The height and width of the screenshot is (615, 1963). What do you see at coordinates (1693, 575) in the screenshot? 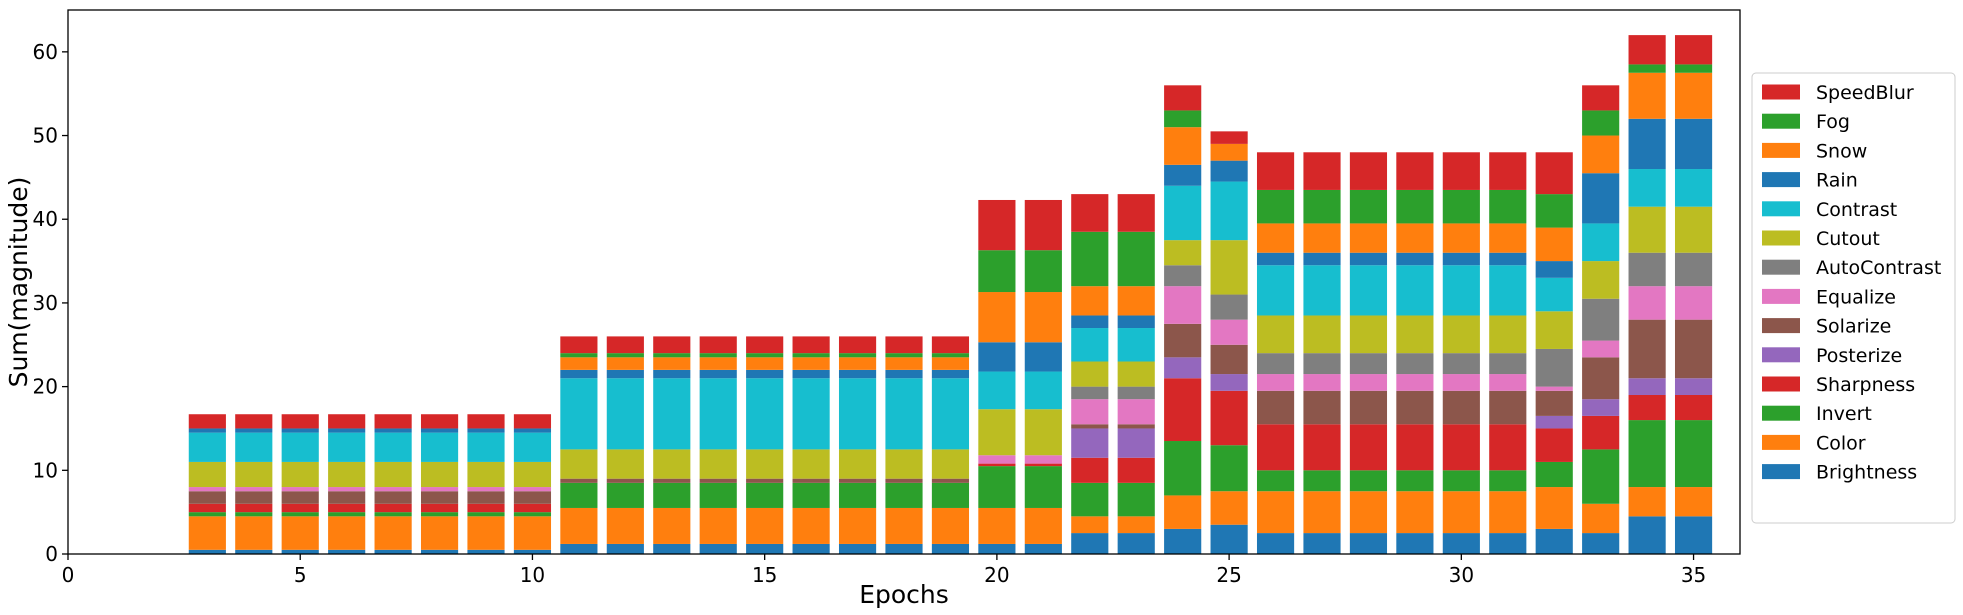
I see `x-tick-label: 35` at bounding box center [1693, 575].